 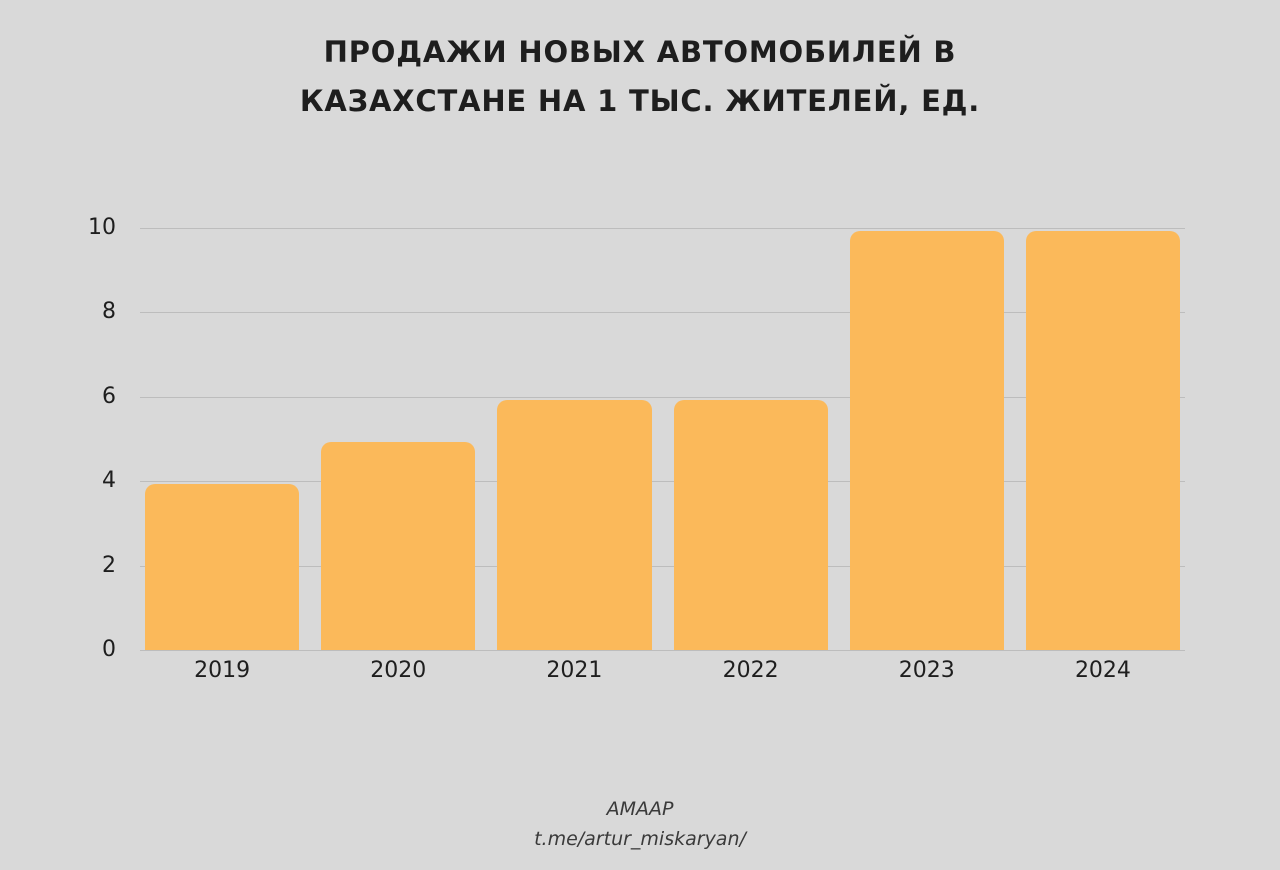 What do you see at coordinates (109, 396) in the screenshot?
I see `y-tick-label-6: 6` at bounding box center [109, 396].